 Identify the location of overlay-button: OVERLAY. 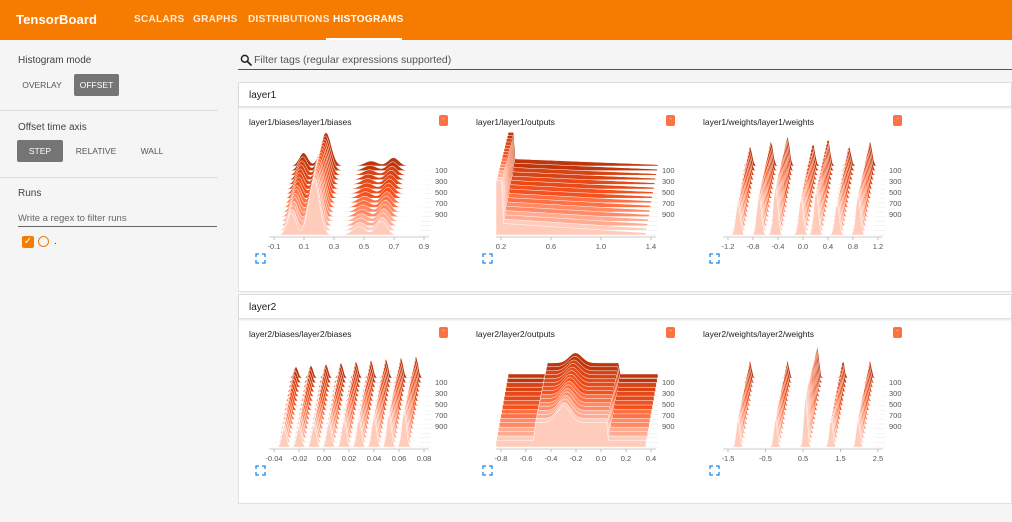
(42, 85).